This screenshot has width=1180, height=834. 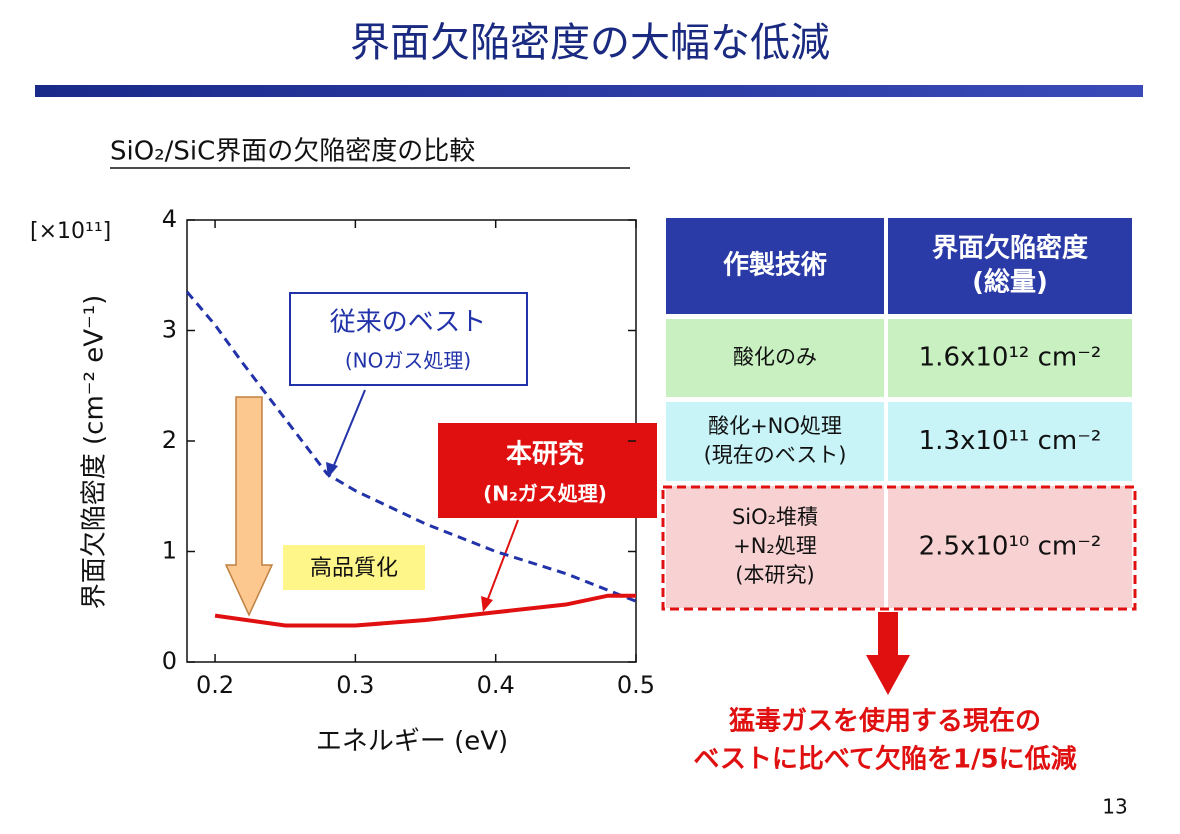 What do you see at coordinates (884, 722) in the screenshot?
I see `conclusion: 猛毒ガスを使用する現在の` at bounding box center [884, 722].